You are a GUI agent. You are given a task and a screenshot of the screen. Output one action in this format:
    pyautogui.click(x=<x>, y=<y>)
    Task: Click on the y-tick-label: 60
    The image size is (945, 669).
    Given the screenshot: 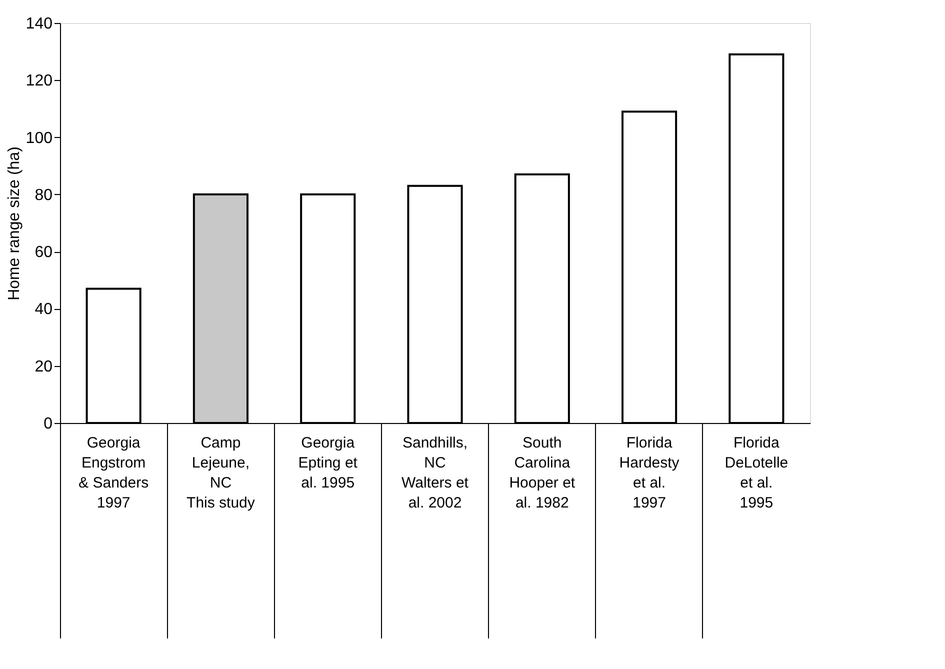 What is the action you would take?
    pyautogui.click(x=43, y=253)
    